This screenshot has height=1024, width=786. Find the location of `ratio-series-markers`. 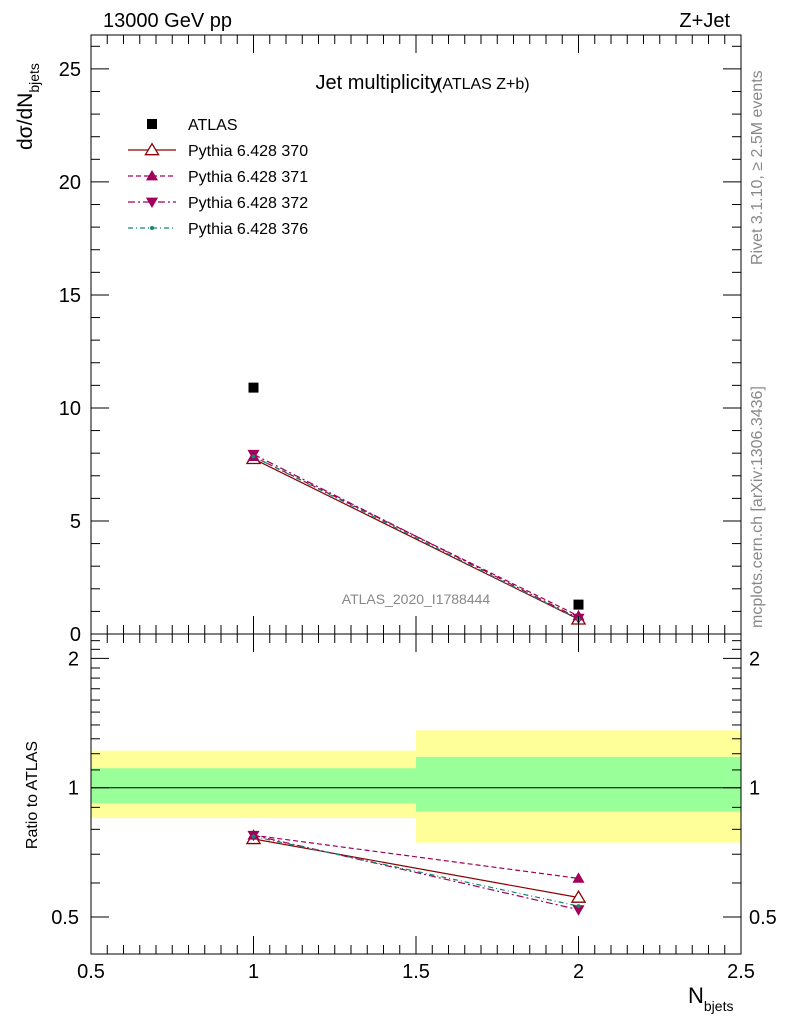

ratio-series-markers is located at coordinates (416, 872).